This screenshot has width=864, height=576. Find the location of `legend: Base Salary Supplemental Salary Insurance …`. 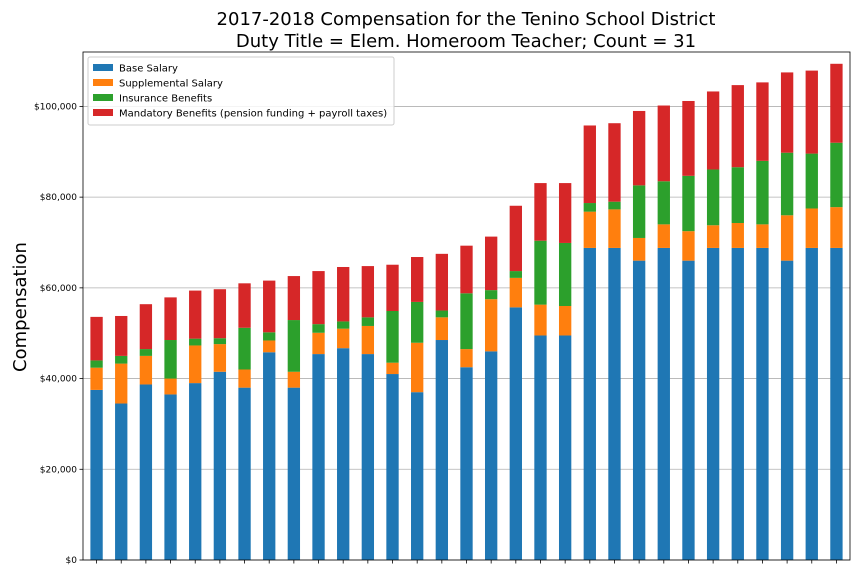

legend: Base Salary Supplemental Salary Insurance … is located at coordinates (241, 91).